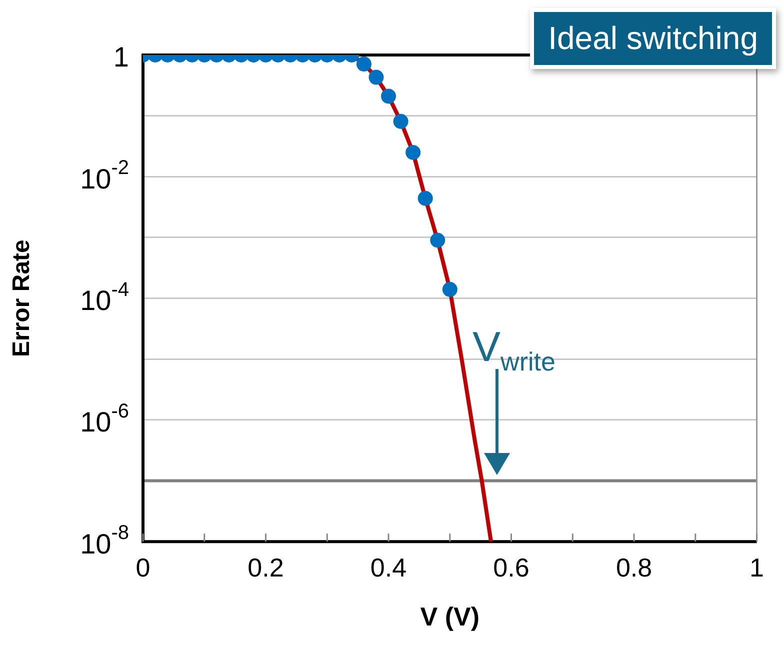  Describe the element at coordinates (450, 617) in the screenshot. I see `x-axis-title: V (V)` at that location.